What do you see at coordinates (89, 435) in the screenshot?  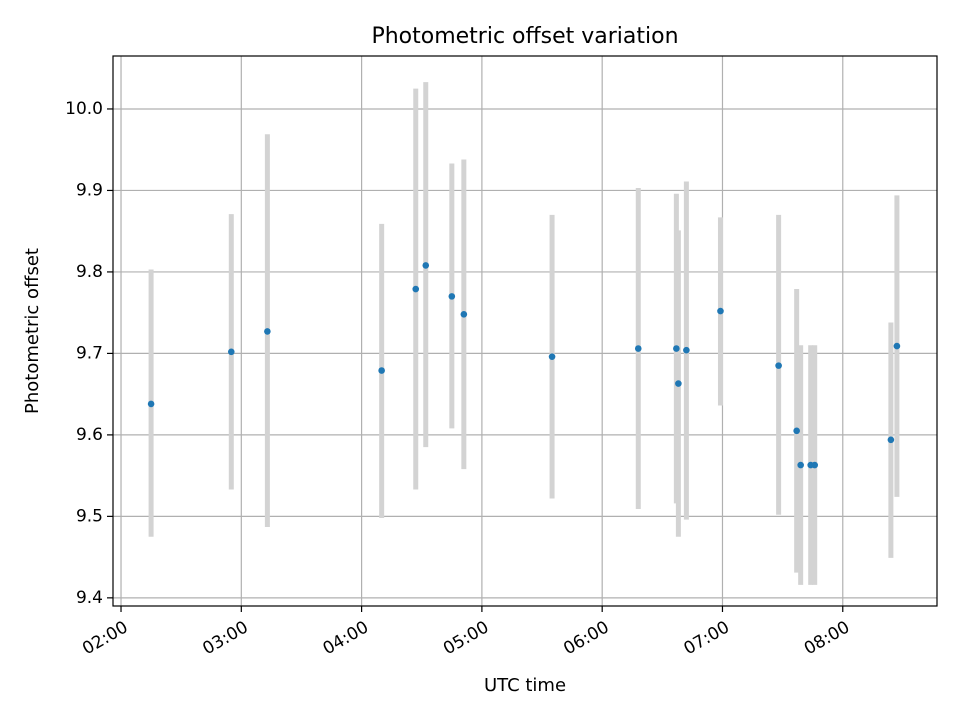 I see `y-tick-label: 9.6` at bounding box center [89, 435].